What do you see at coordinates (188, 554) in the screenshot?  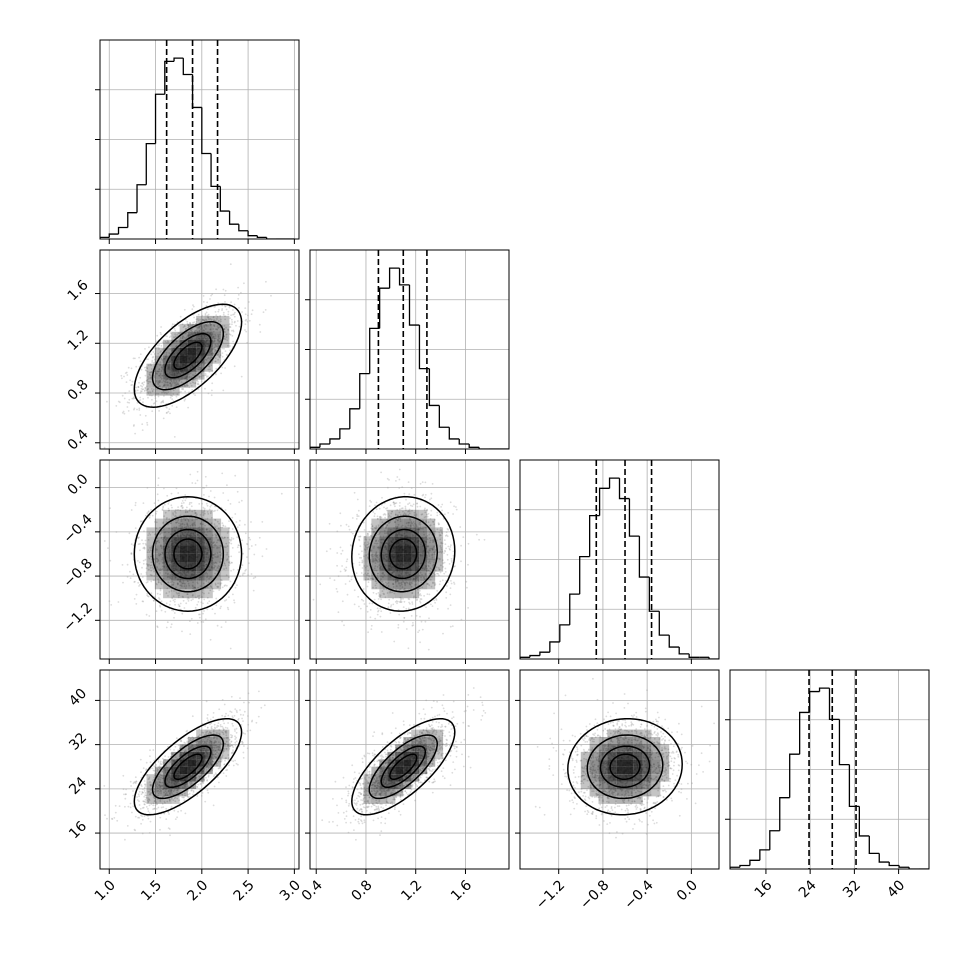 I see `pair-0-2-contour` at bounding box center [188, 554].